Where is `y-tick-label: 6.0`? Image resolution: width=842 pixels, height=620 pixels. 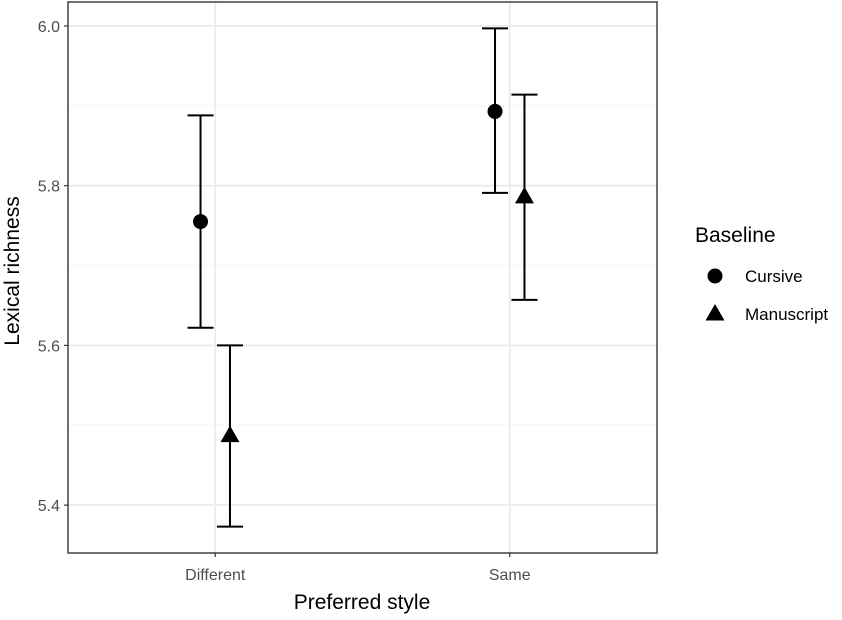 y-tick-label: 6.0 is located at coordinates (49, 27).